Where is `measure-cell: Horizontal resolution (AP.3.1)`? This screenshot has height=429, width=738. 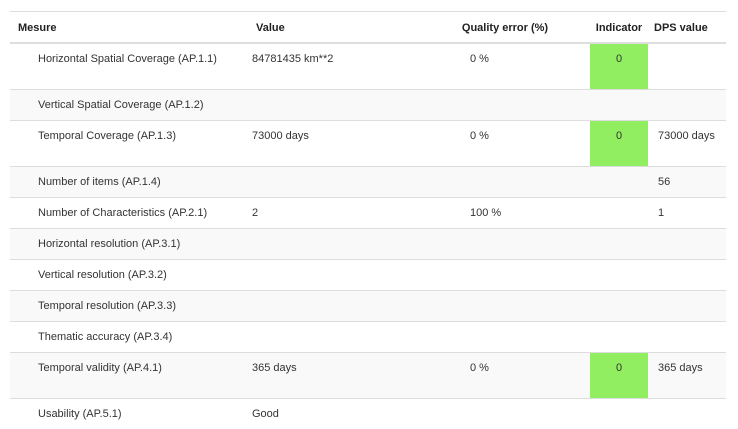
measure-cell: Horizontal resolution (AP.3.1) is located at coordinates (143, 244).